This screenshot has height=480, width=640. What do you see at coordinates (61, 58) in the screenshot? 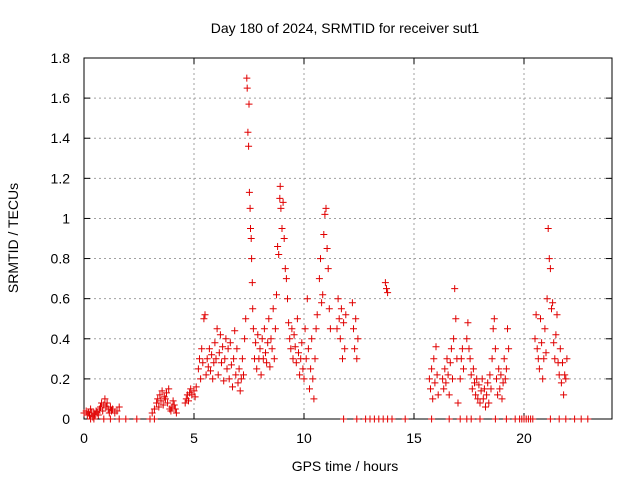
I see `y-tick-label: 1.8` at bounding box center [61, 58].